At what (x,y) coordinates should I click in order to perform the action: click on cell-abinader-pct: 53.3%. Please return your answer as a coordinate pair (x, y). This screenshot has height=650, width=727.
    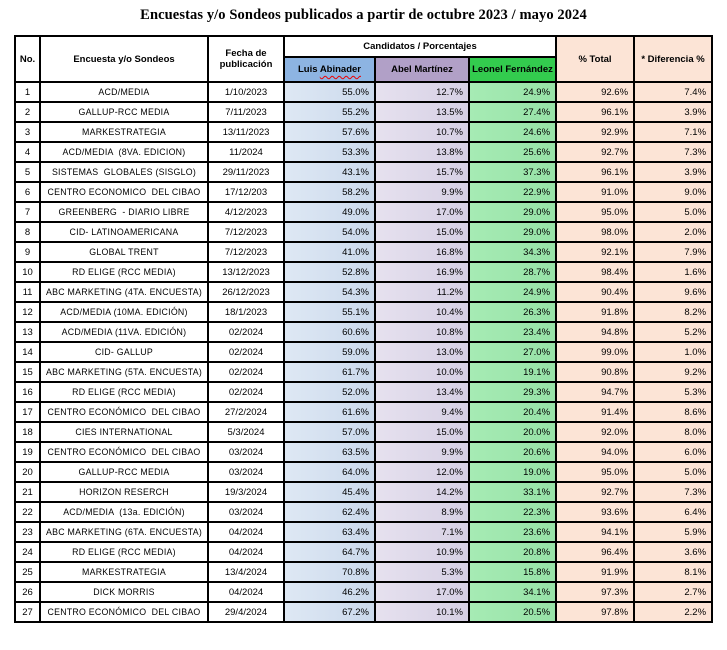
    Looking at the image, I should click on (329, 152).